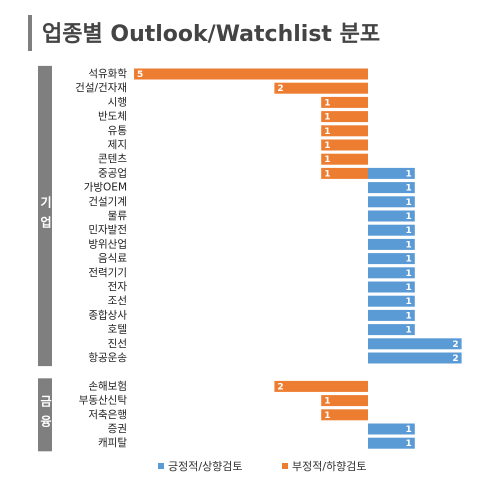 The height and width of the screenshot is (500, 495). I want to click on category-label: 종합상사, so click(107, 315).